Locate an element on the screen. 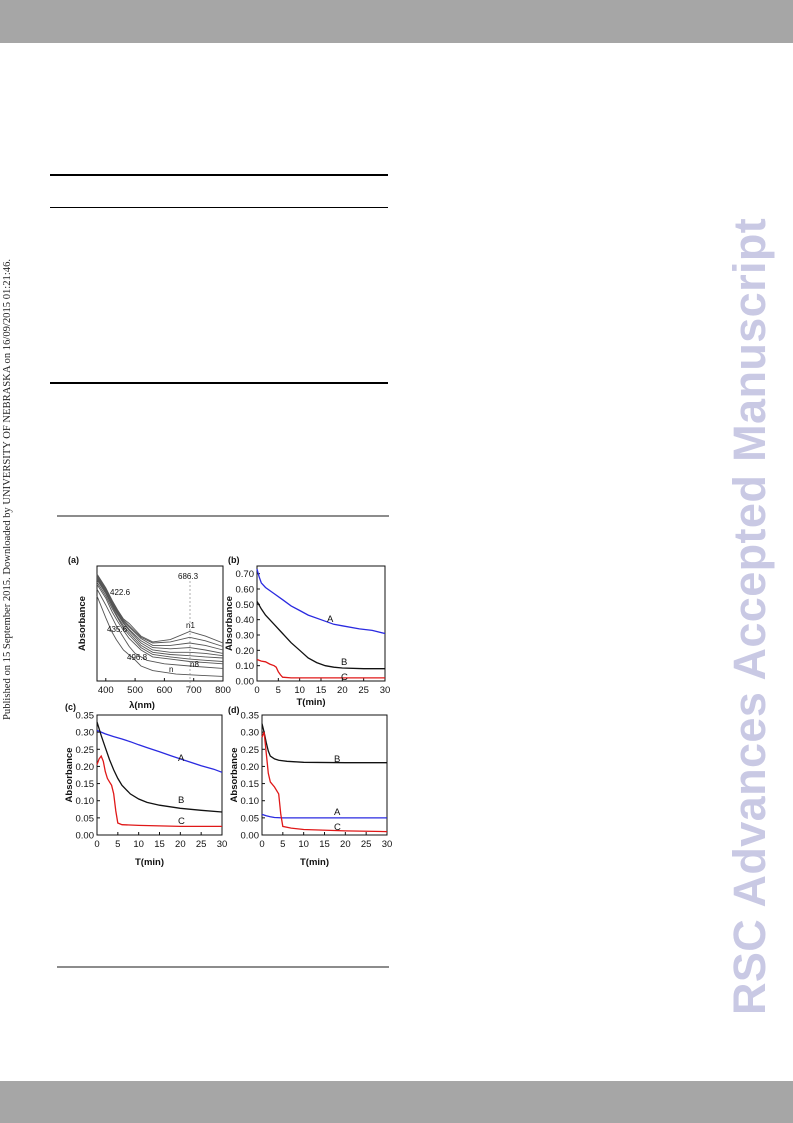  spectrum-annotation: n1 is located at coordinates (190, 625).